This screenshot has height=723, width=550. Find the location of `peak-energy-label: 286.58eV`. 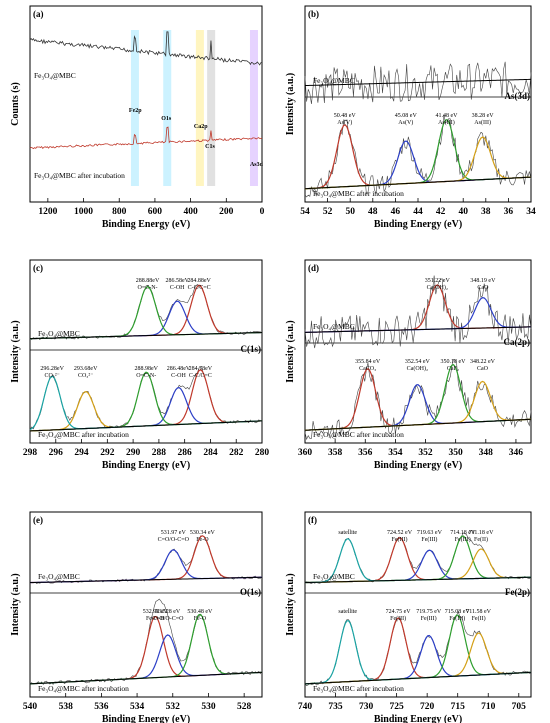

peak-energy-label: 286.58eV is located at coordinates (177, 281).